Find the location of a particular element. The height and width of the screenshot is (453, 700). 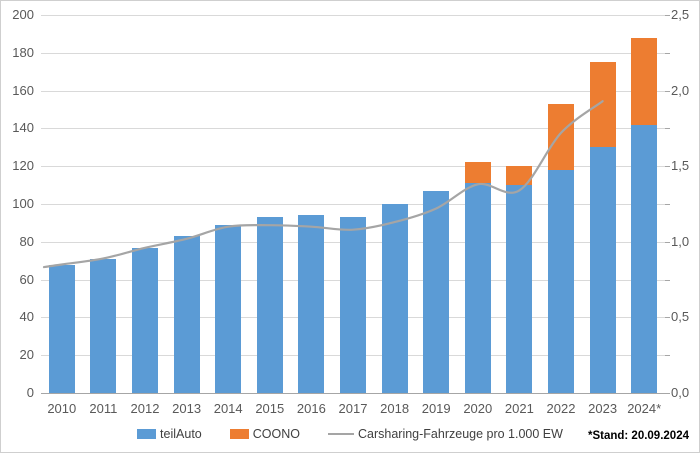

right-axis-tick-label: 0,5 is located at coordinates (680, 317).